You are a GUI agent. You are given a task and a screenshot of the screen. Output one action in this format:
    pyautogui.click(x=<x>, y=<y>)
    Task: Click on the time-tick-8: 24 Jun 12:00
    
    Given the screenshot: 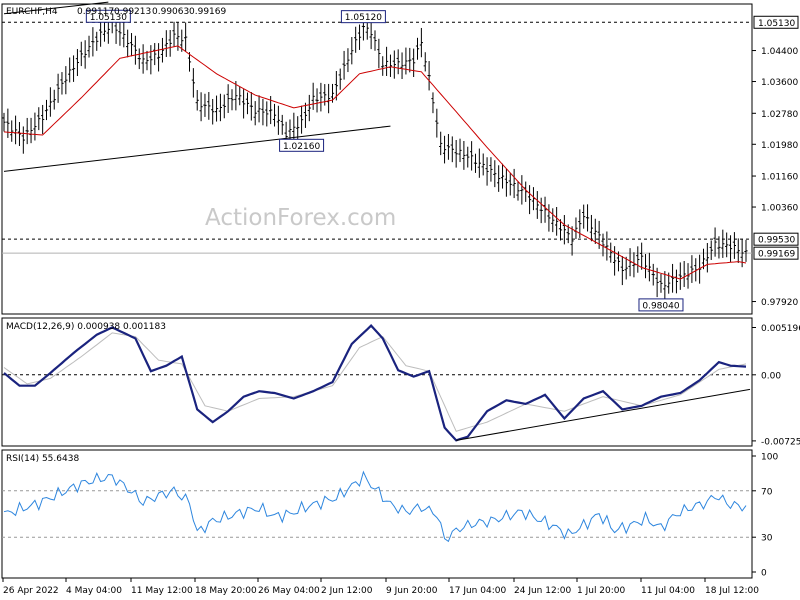 What is the action you would take?
    pyautogui.click(x=542, y=591)
    